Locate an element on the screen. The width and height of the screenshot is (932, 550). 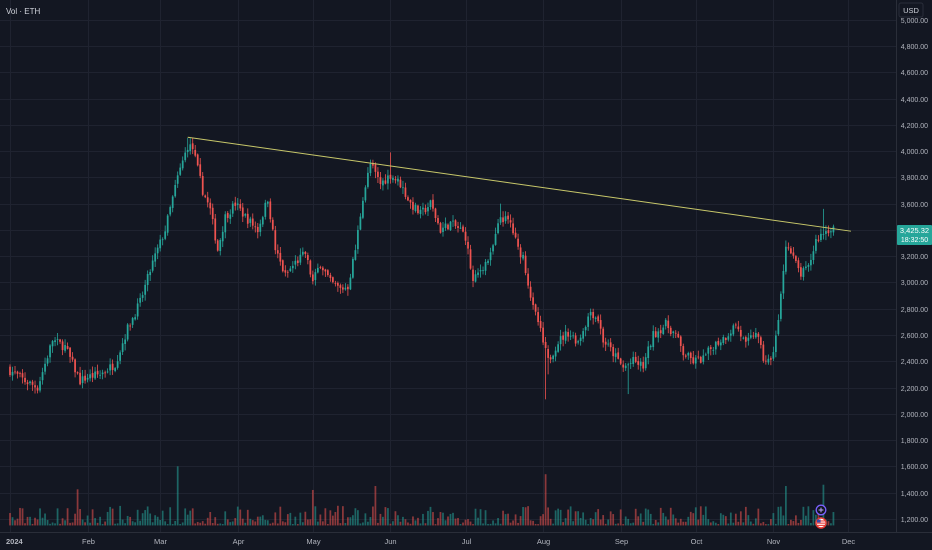
y-tick-label: 2,400.00 is located at coordinates (914, 362).